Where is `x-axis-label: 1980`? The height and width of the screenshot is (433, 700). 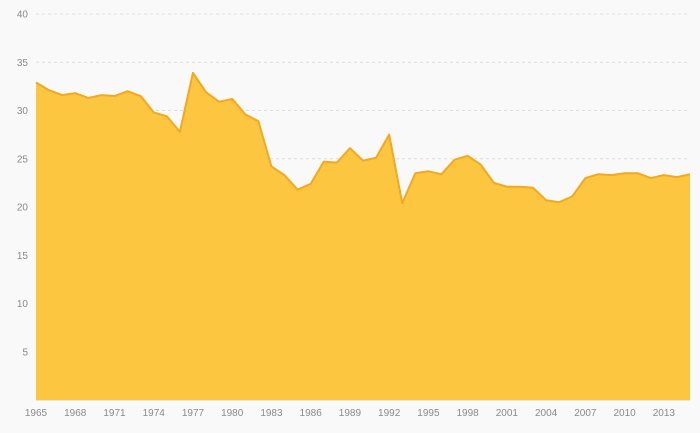
x-axis-label: 1980 is located at coordinates (232, 413).